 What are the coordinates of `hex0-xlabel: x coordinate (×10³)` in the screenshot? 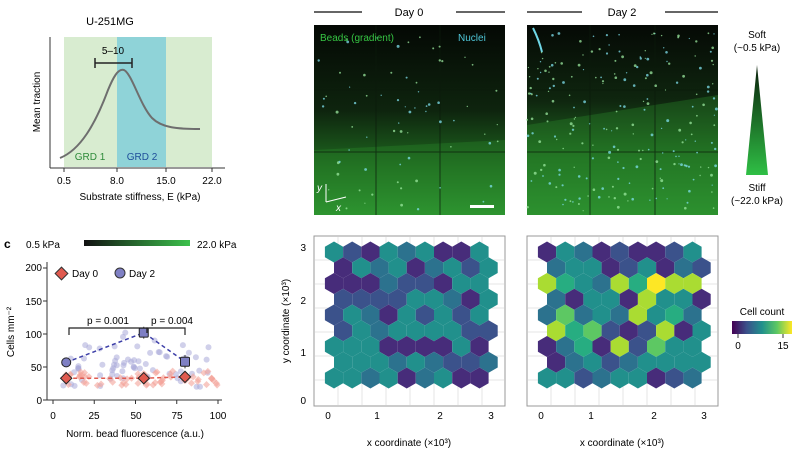 It's located at (409, 443).